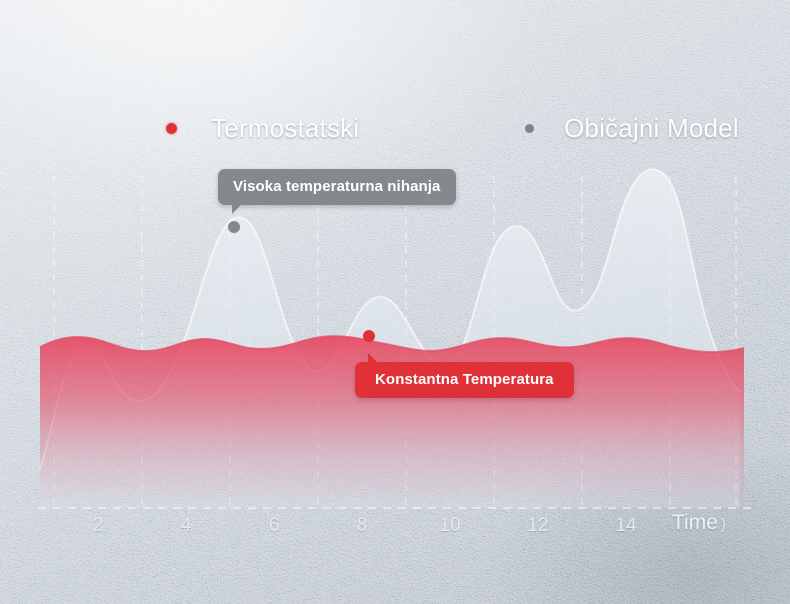  What do you see at coordinates (651, 128) in the screenshot?
I see `legend-label-obicajni-model: Običajni Model` at bounding box center [651, 128].